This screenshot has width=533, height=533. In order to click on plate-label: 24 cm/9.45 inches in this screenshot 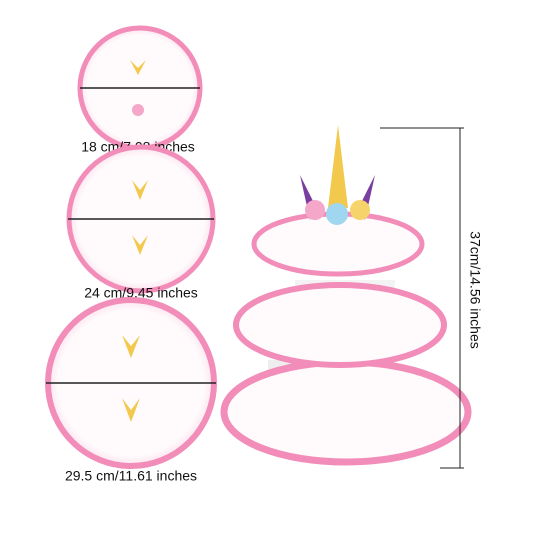, I will do `click(141, 293)`.